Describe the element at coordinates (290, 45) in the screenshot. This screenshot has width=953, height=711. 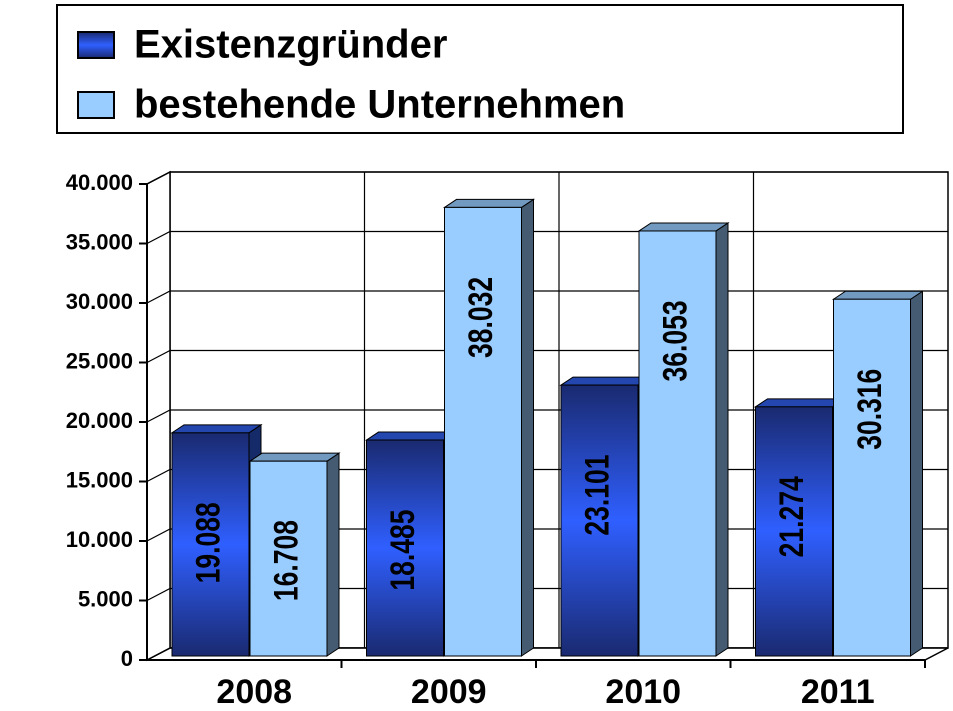
I see `legend-label: Existenzgründer` at that location.